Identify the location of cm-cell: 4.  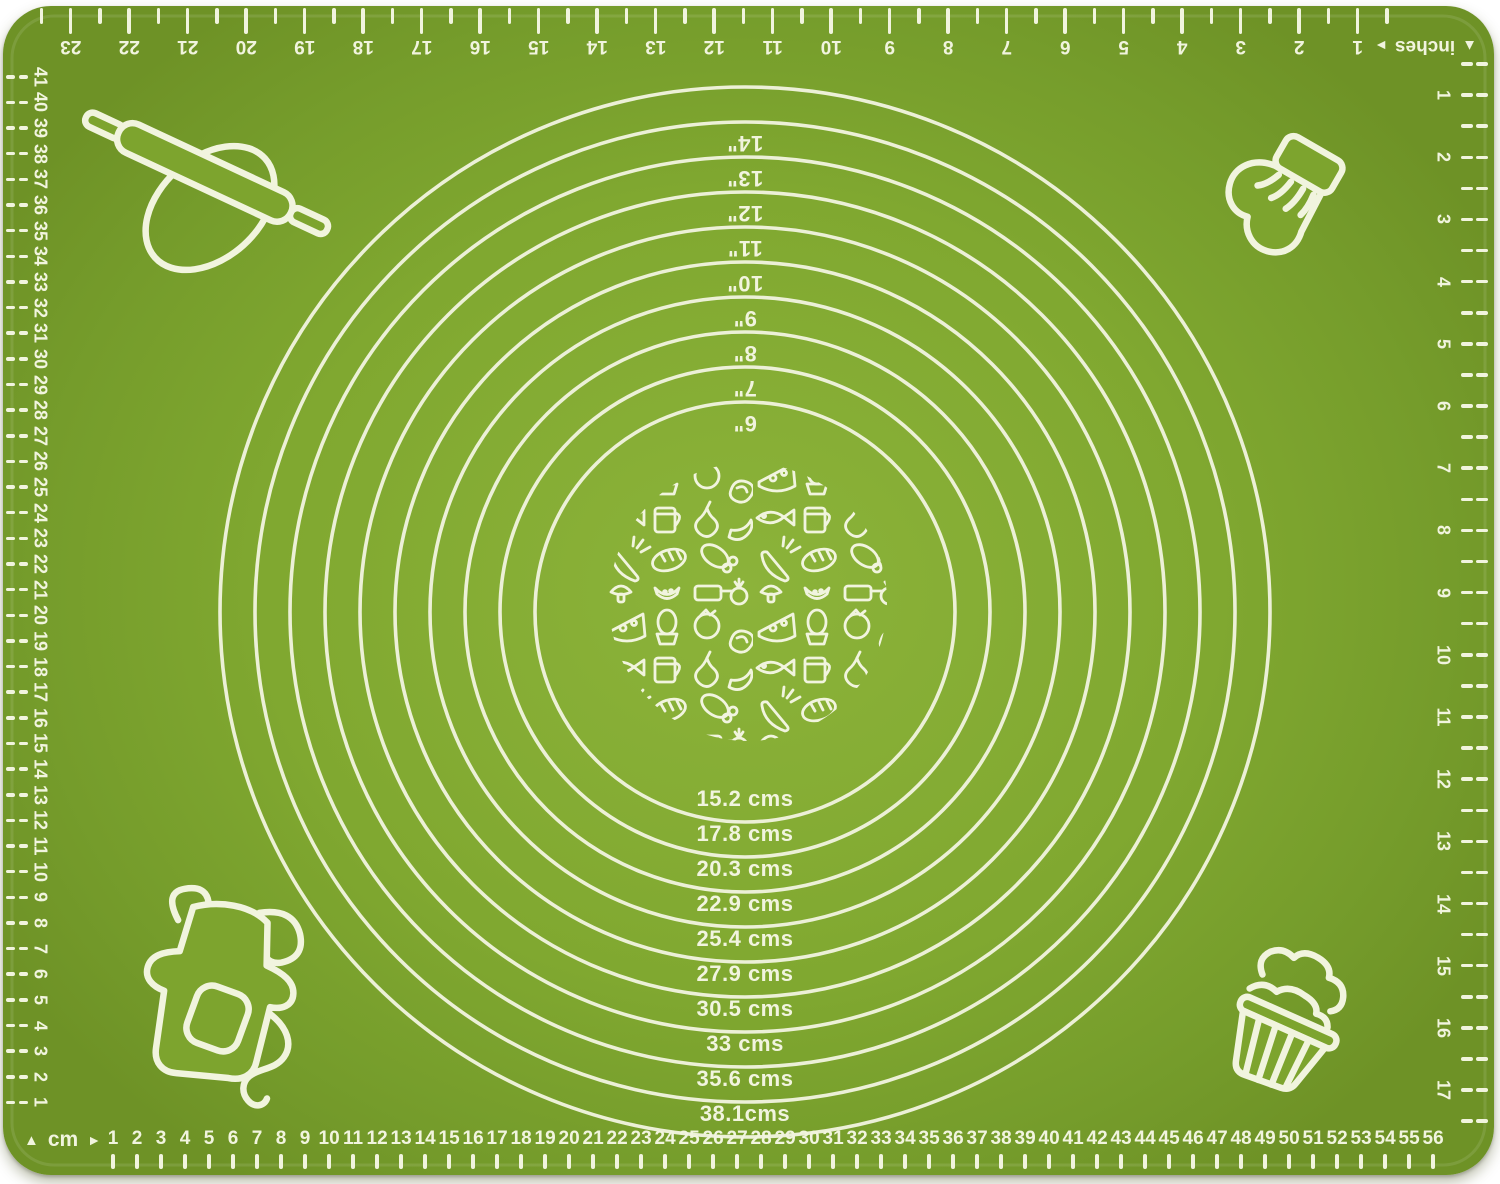
(185, 1151).